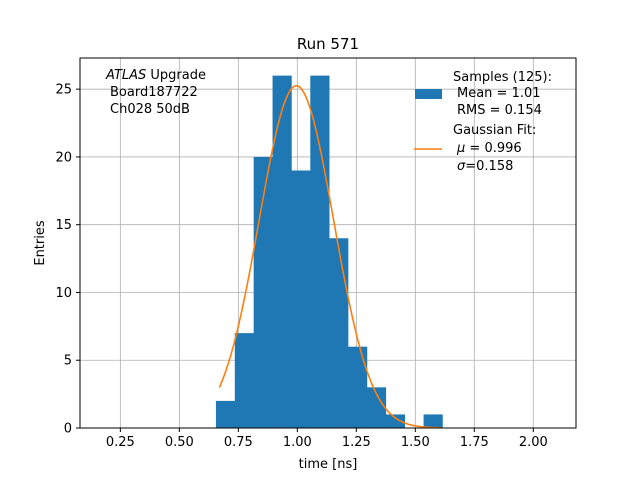 The image size is (640, 480). What do you see at coordinates (328, 44) in the screenshot?
I see `chart-title: Run 571` at bounding box center [328, 44].